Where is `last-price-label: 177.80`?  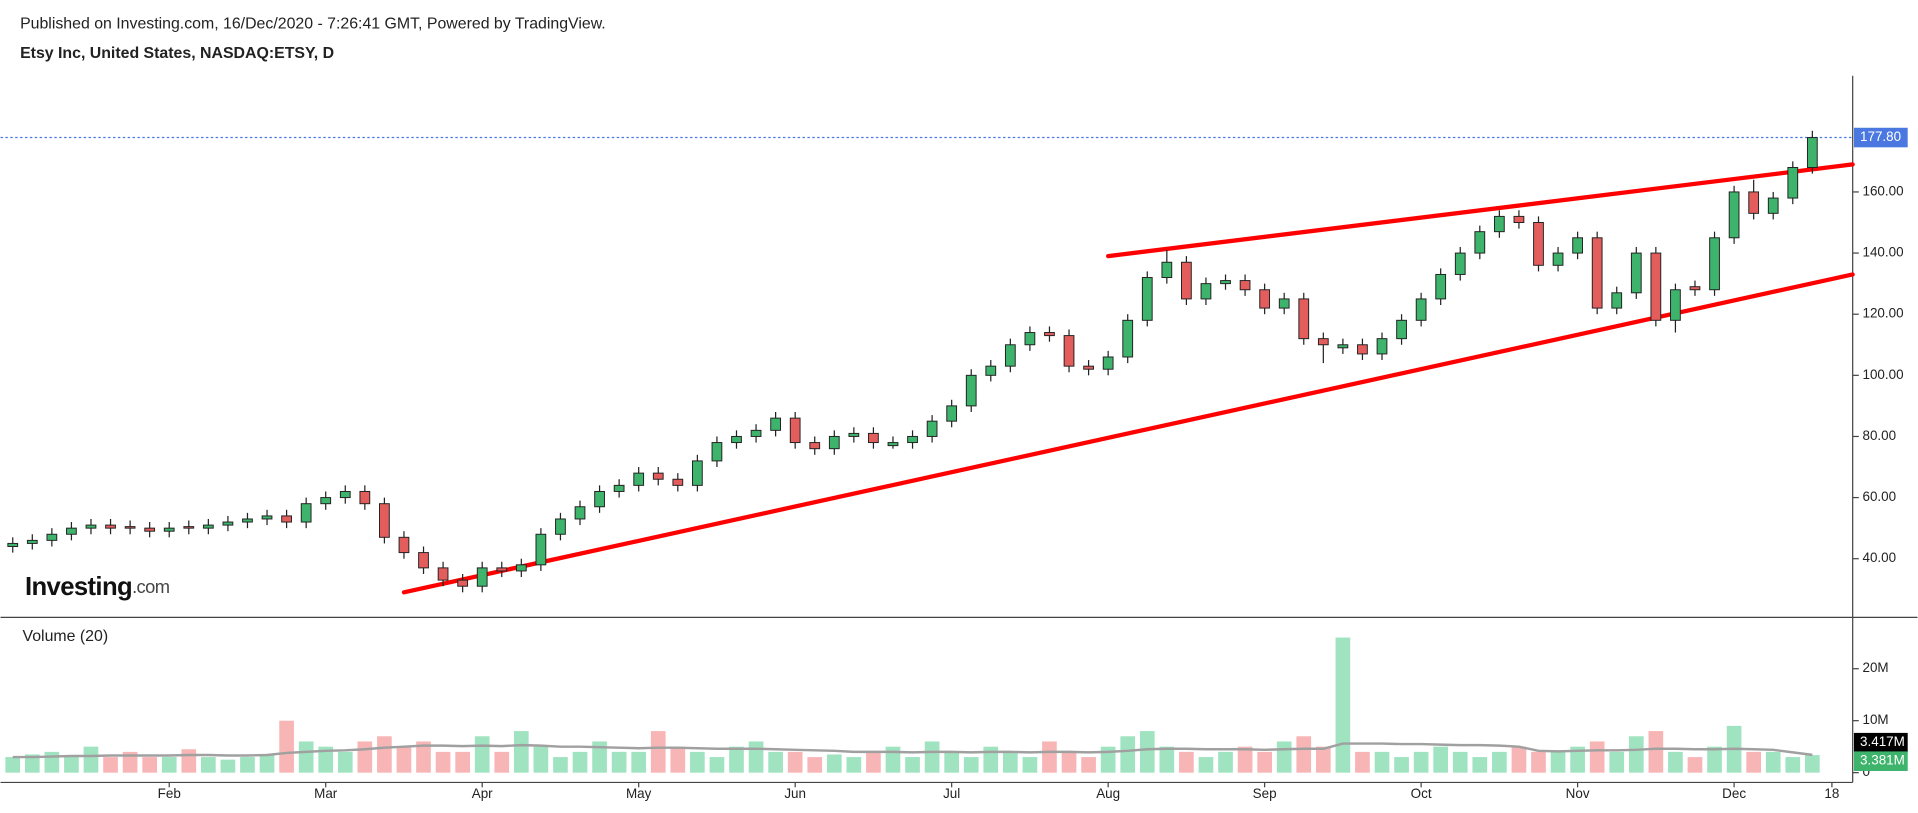 last-price-label: 177.80 is located at coordinates (1880, 136).